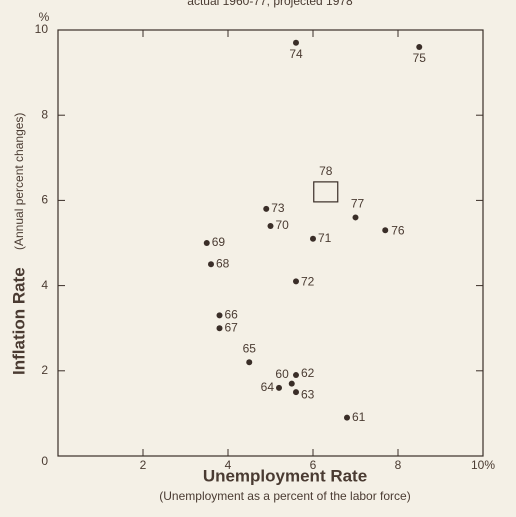  What do you see at coordinates (143, 465) in the screenshot?
I see `x-tick-label: 2` at bounding box center [143, 465].